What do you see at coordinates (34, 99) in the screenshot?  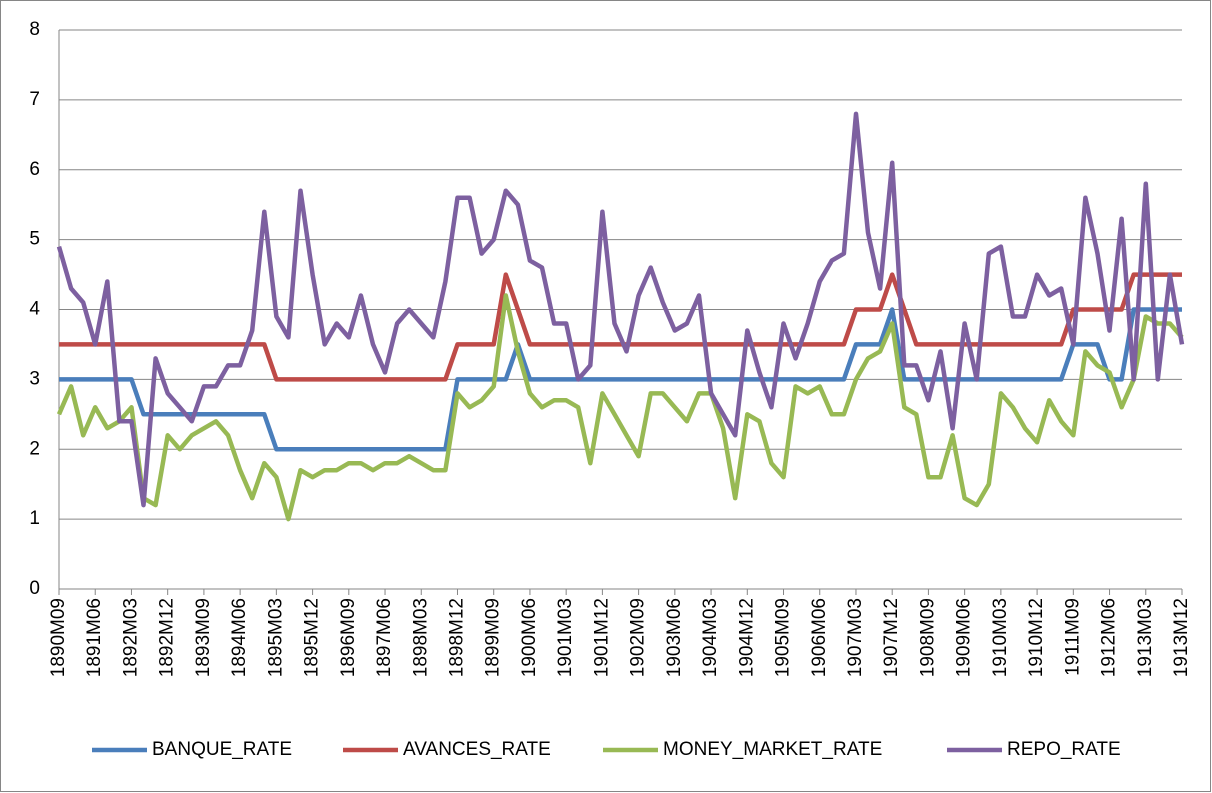 I see `y-tick-label: 7` at bounding box center [34, 99].